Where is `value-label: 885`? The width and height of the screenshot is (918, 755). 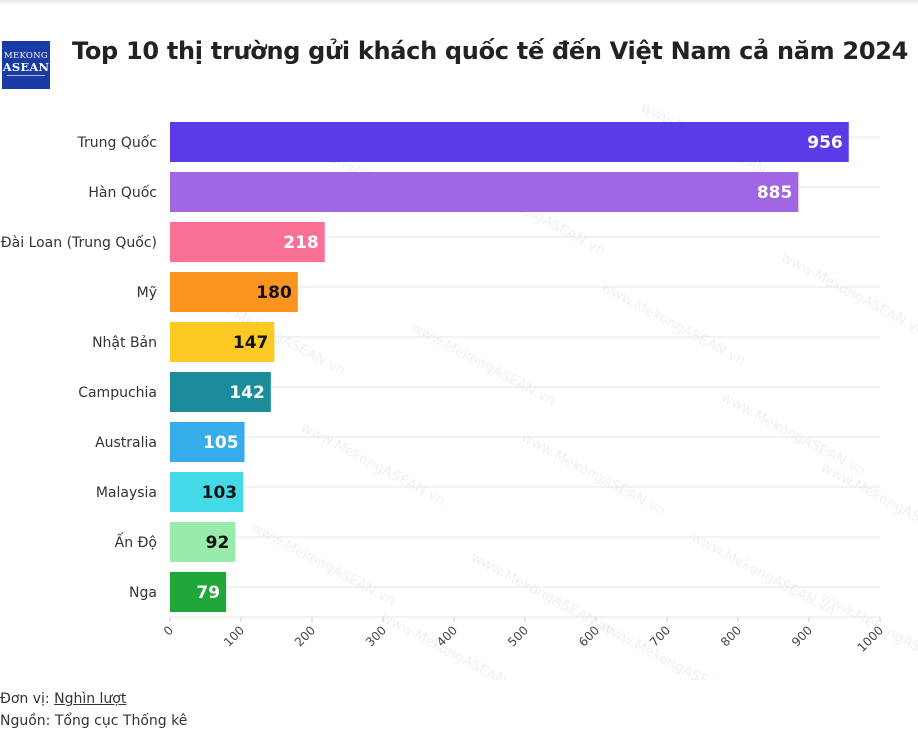
value-label: 885 is located at coordinates (775, 193).